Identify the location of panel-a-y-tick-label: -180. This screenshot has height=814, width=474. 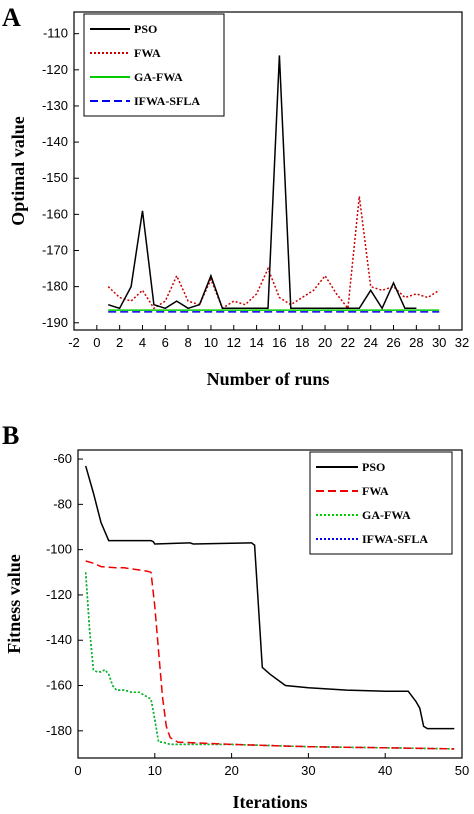
(55, 286).